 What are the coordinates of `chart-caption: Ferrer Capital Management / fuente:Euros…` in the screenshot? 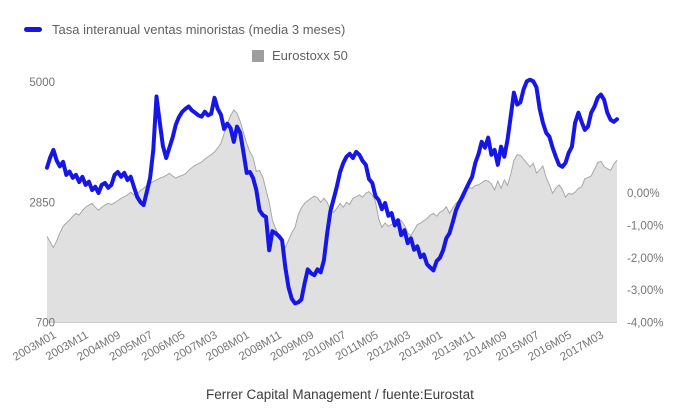 It's located at (340, 394).